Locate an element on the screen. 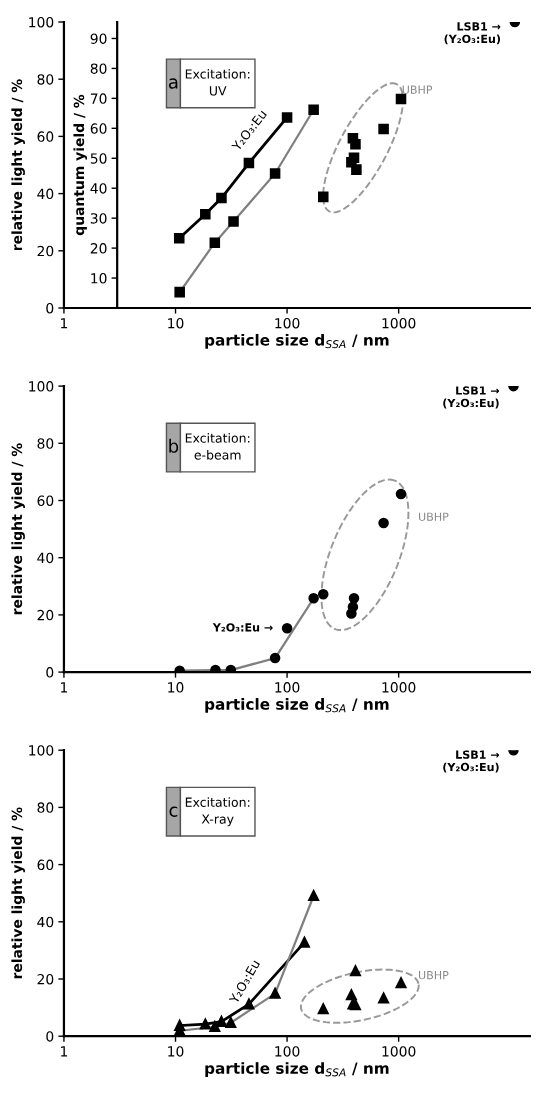 Image resolution: width=556 pixels, height=1100 pixels. annotation: a is located at coordinates (173, 83).